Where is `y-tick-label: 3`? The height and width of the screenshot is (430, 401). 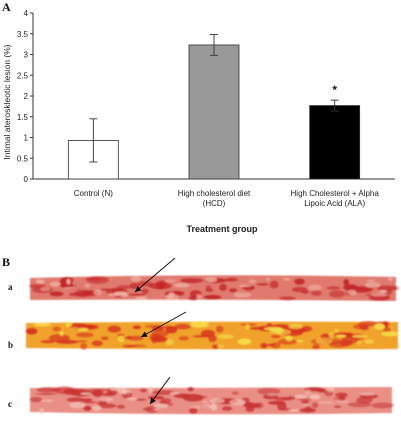
y-tick-label: 3 is located at coordinates (26, 55).